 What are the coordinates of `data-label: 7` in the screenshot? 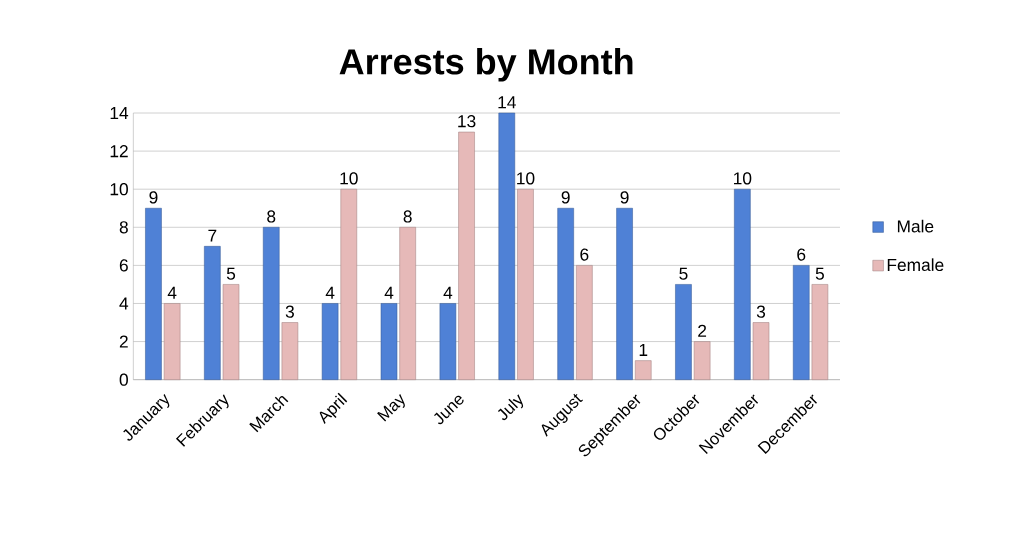 It's located at (212, 235).